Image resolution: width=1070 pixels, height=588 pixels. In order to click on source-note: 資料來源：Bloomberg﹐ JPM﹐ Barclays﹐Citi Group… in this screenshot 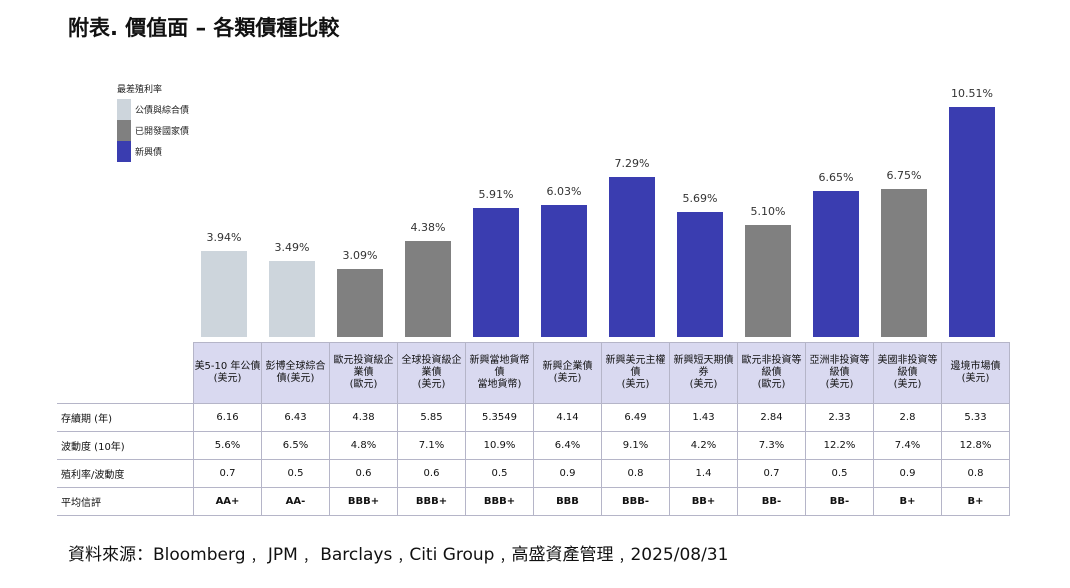, I will do `click(398, 555)`.